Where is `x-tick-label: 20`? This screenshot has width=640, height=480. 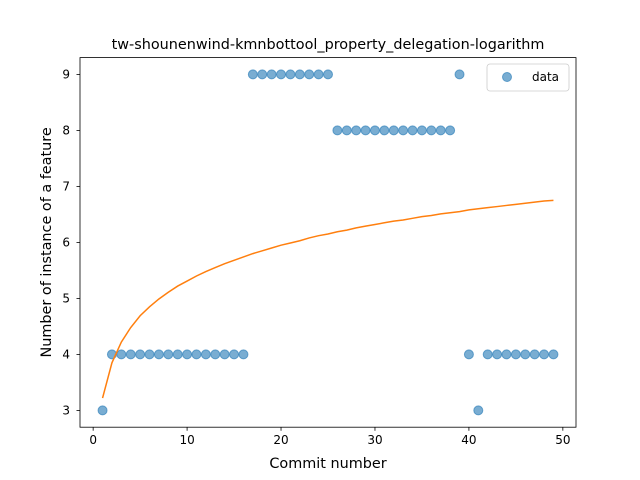 x-tick-label: 20 is located at coordinates (280, 440).